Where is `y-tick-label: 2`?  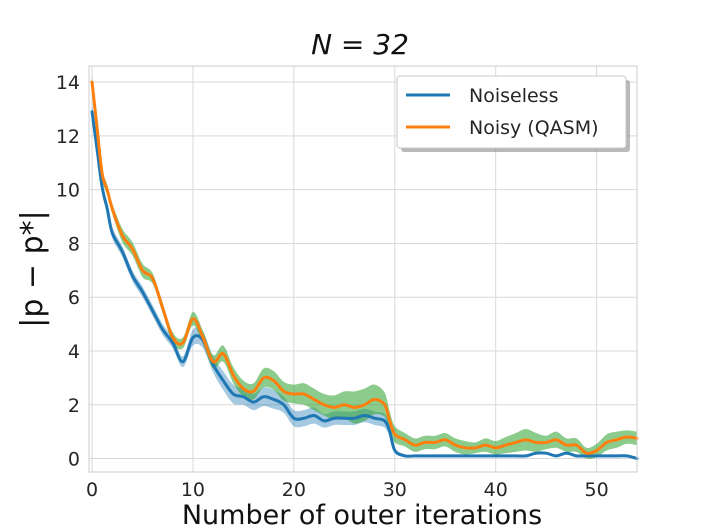
y-tick-label: 2 is located at coordinates (74, 406).